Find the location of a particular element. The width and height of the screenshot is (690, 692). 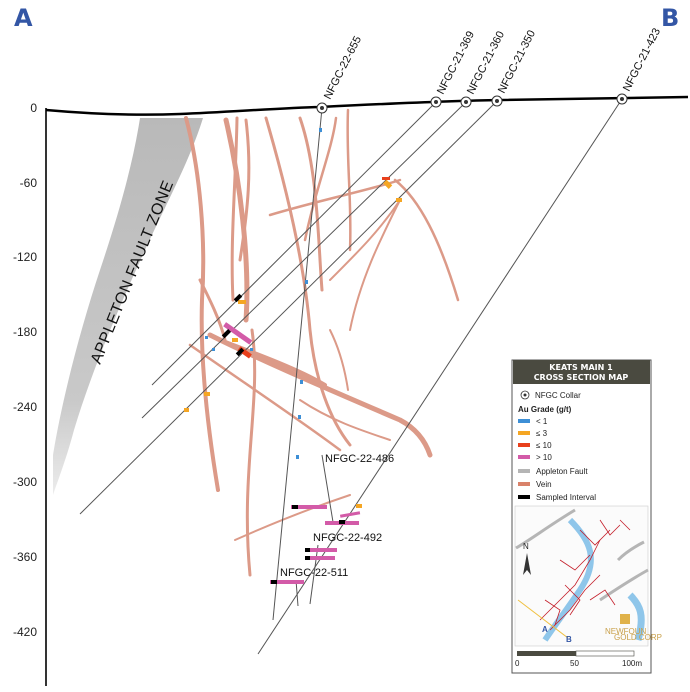

legend-feature-label: Sampled Interval is located at coordinates (566, 497).